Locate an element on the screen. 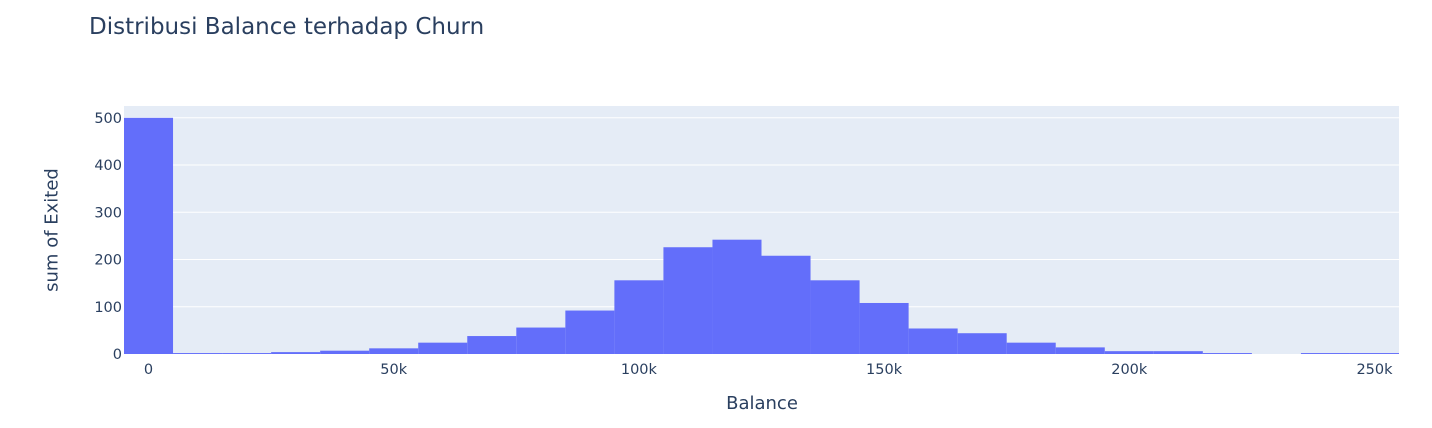 The height and width of the screenshot is (428, 1432). y-axis-label: sum of Exited is located at coordinates (52, 230).